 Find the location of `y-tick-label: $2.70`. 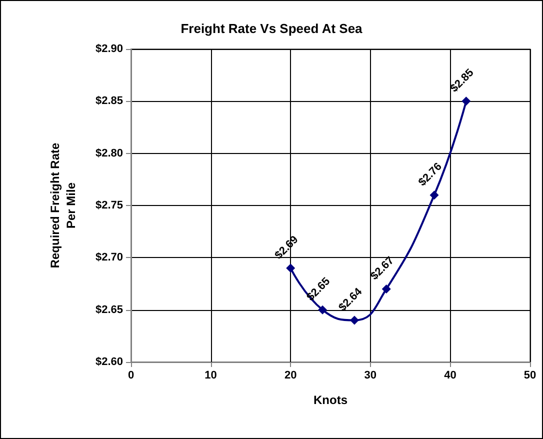

y-tick-label: $2.70 is located at coordinates (109, 258).